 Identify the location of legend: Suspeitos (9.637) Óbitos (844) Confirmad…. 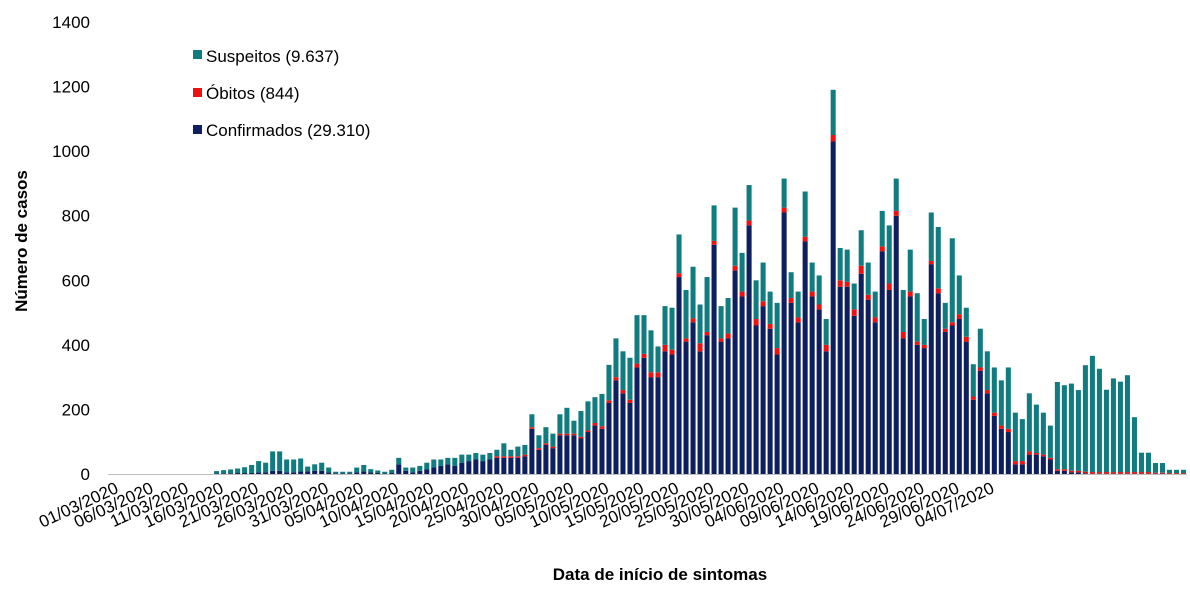
(281, 93).